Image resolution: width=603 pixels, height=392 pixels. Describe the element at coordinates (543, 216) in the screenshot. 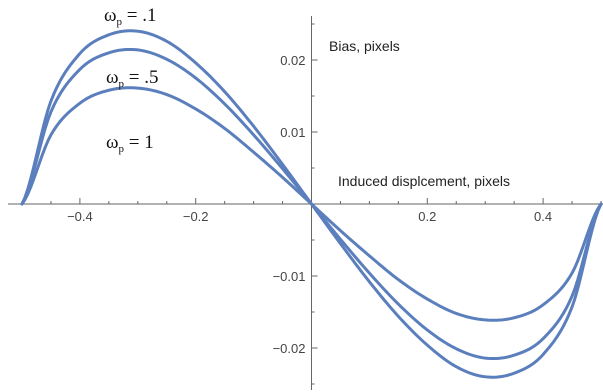

I see `x-tick-label: 0.4` at that location.